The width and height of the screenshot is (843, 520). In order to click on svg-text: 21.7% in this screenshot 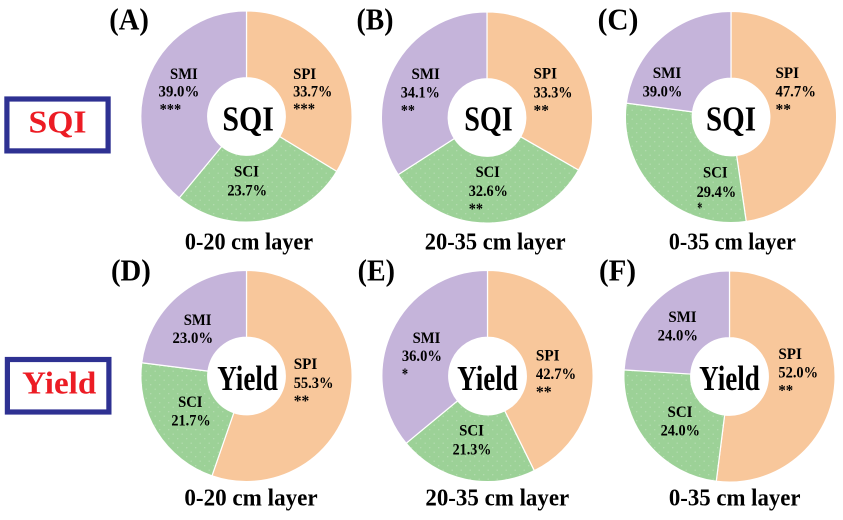, I will do `click(190, 421)`.